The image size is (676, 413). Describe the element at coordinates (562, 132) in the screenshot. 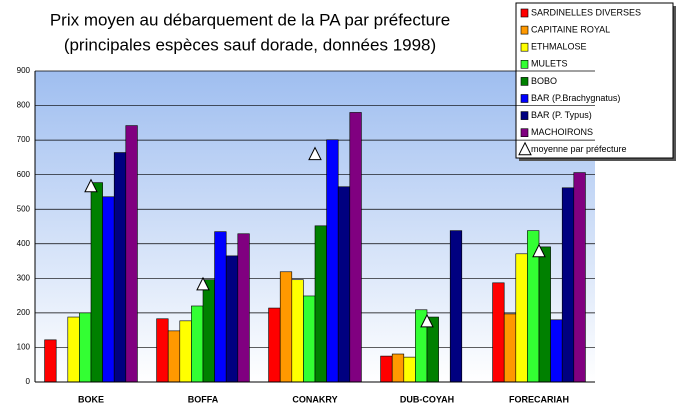

I see `legend-label: MACHOIRONS` at that location.